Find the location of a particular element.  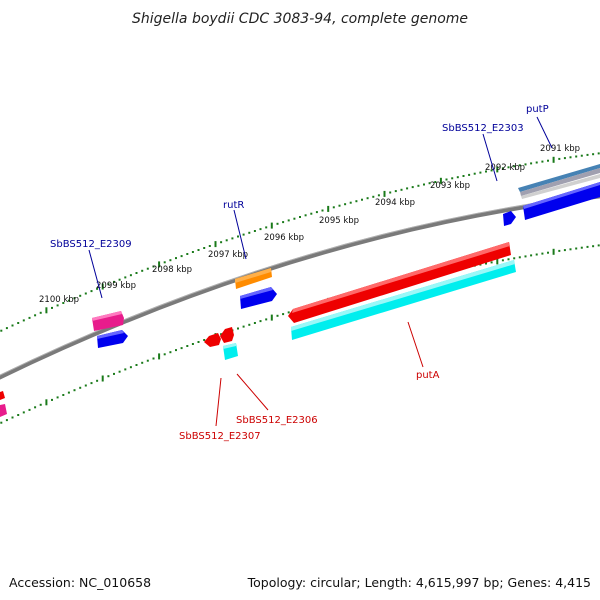

tick-label-2098: 2098 kbp is located at coordinates (172, 270).